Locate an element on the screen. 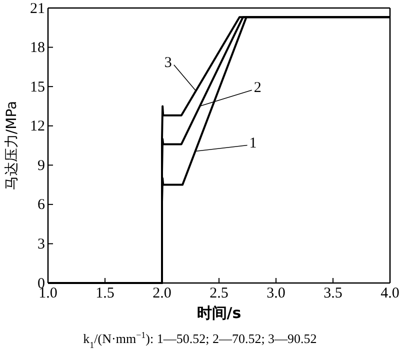 The height and width of the screenshot is (354, 400). y-tick-label: 15 is located at coordinates (37, 87).